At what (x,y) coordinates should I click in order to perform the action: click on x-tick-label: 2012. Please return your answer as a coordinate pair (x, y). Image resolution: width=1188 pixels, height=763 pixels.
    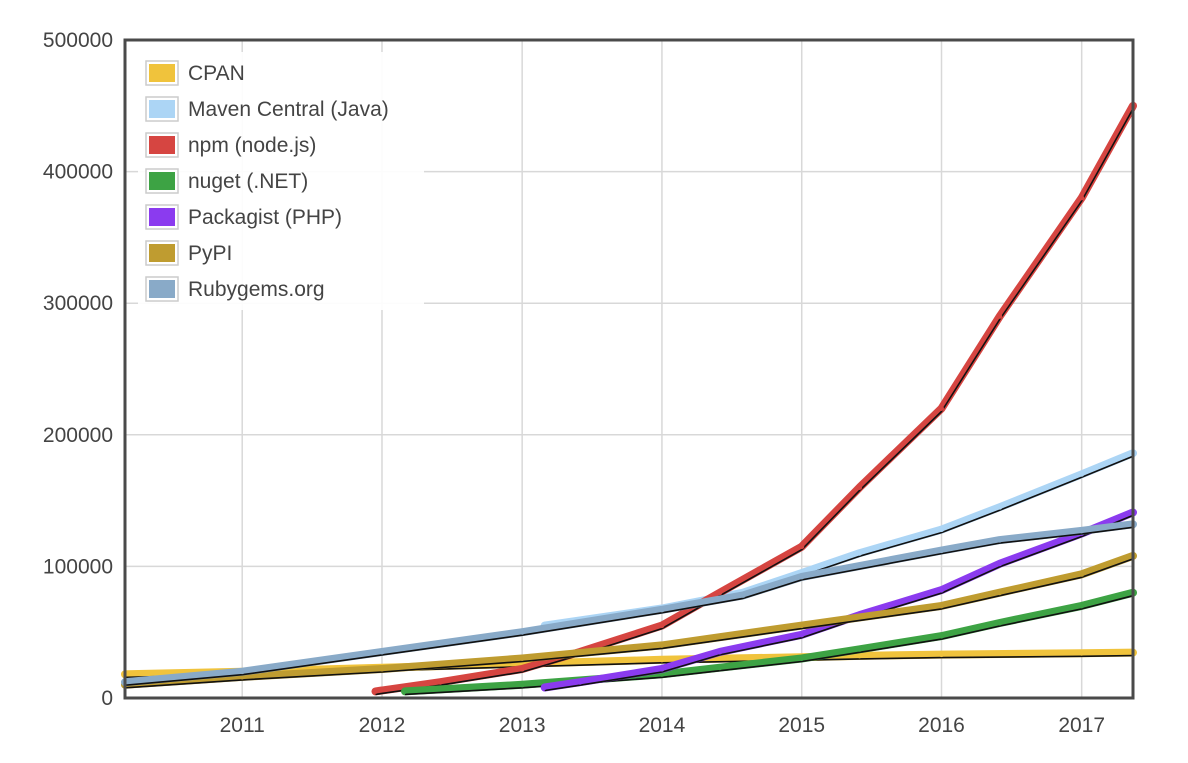
    Looking at the image, I should click on (382, 725).